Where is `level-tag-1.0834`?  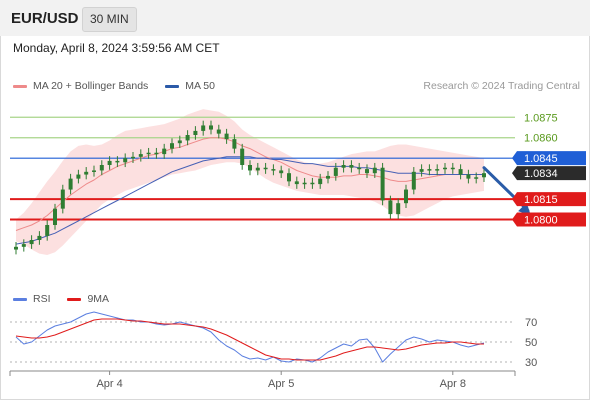 level-tag-1.0834 is located at coordinates (549, 173).